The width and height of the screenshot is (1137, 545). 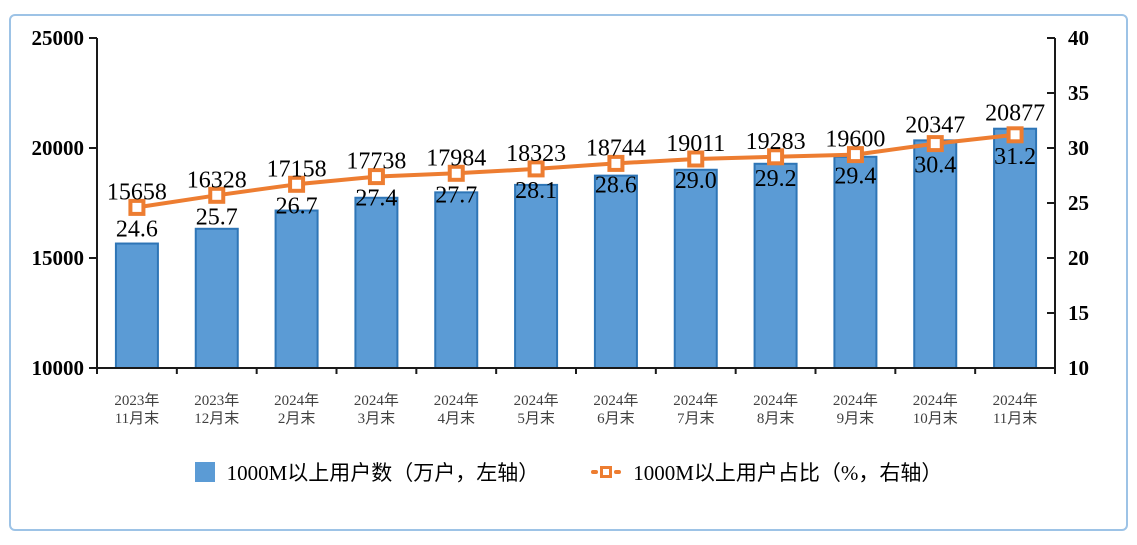 What do you see at coordinates (616, 185) in the screenshot?
I see `line-percent-label: 28.6` at bounding box center [616, 185].